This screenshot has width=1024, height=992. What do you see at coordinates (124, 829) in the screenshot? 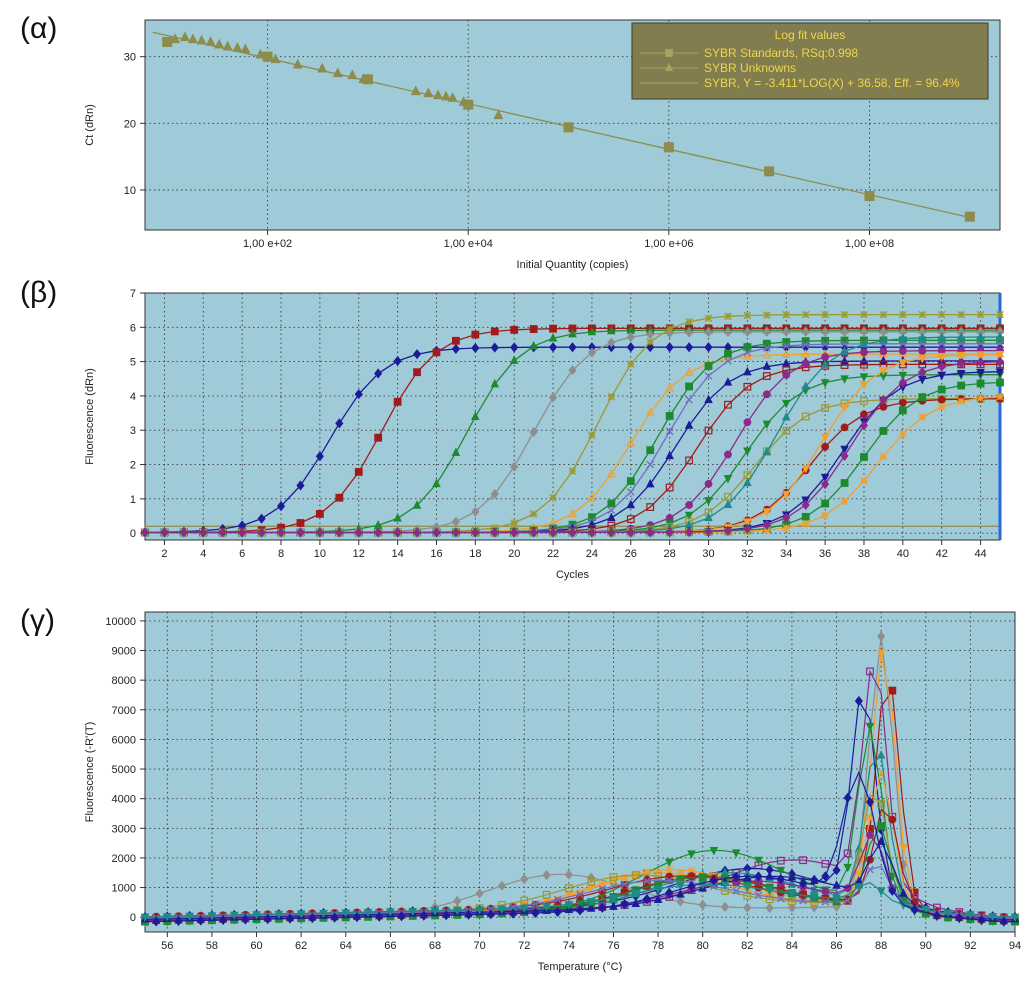
I see `y-tick-label: 3000` at bounding box center [124, 829].